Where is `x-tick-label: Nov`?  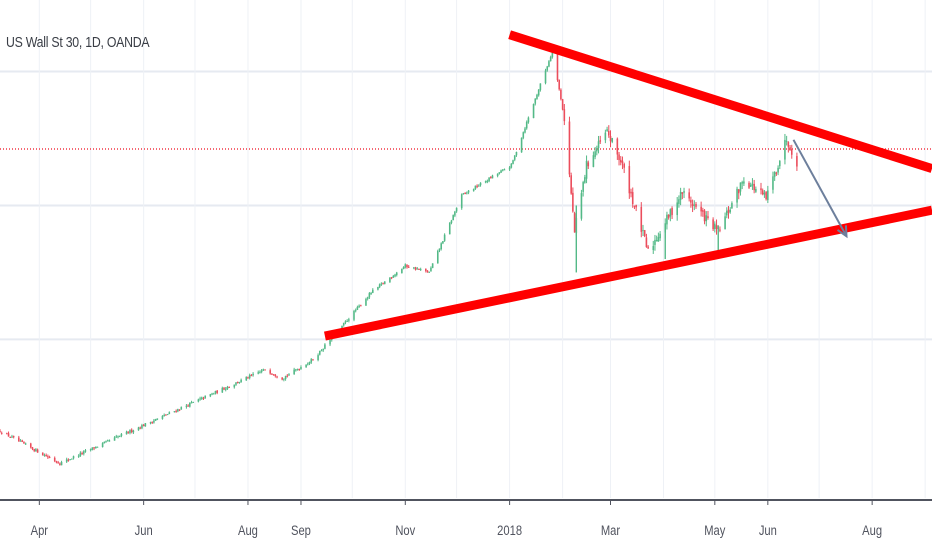 x-tick-label: Nov is located at coordinates (405, 530).